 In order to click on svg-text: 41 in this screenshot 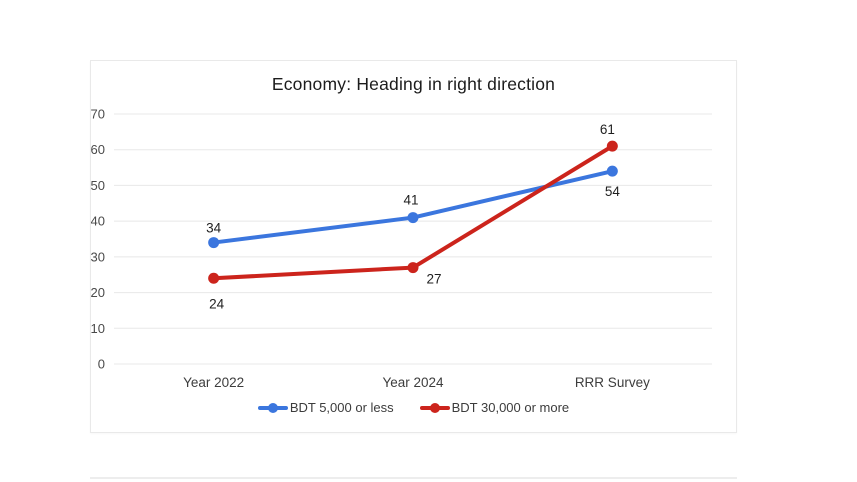, I will do `click(410, 200)`.